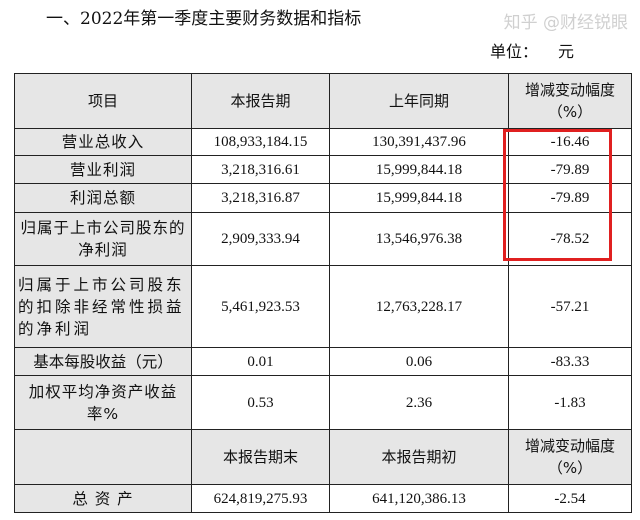 The height and width of the screenshot is (520, 640). What do you see at coordinates (103, 306) in the screenshot?
I see `row-item: 归属于上市公司股东的扣除非经常性损益的净利润` at bounding box center [103, 306].